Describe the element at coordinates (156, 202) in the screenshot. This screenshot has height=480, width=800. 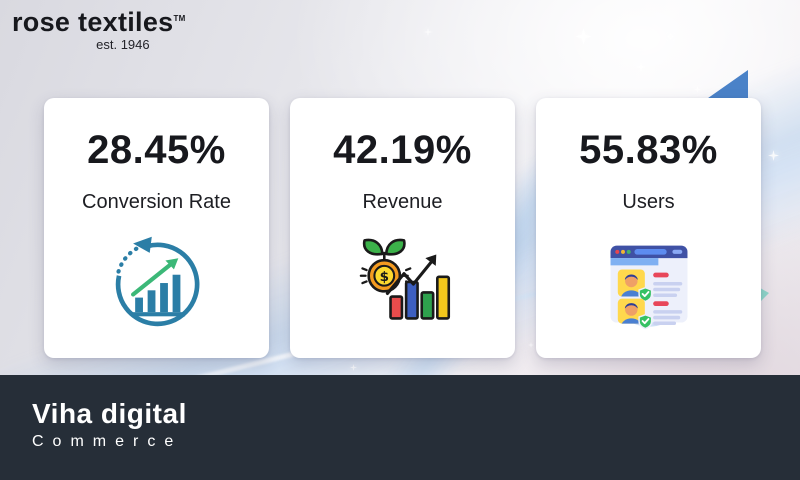
I see `stat-label: Conversion Rate` at that location.